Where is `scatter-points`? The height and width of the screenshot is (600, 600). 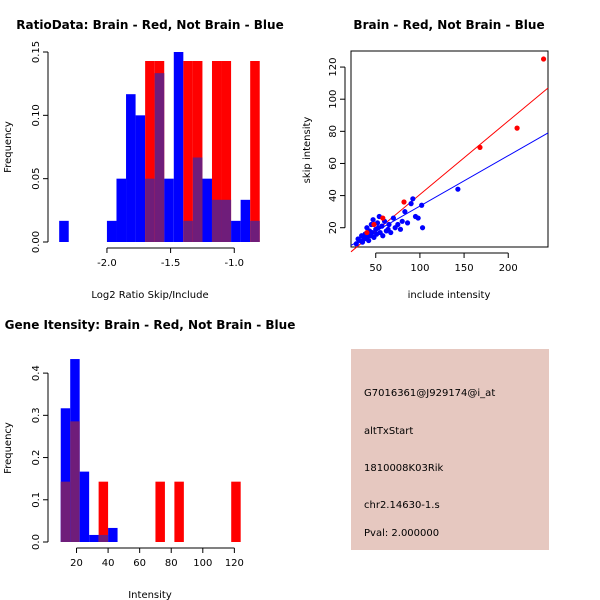
scatter-points is located at coordinates (450, 151).